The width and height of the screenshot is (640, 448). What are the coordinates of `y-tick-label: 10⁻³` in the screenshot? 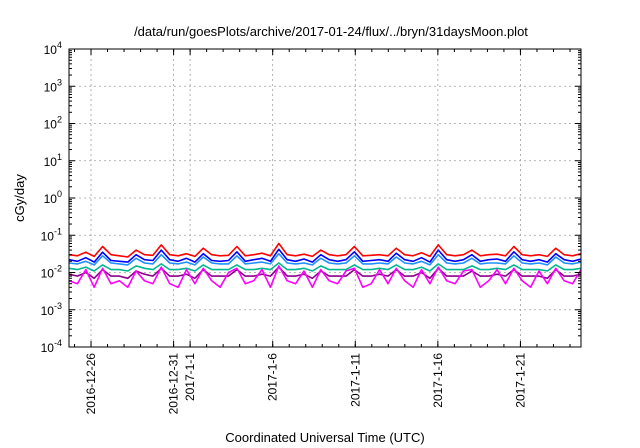 It's located at (51, 309).